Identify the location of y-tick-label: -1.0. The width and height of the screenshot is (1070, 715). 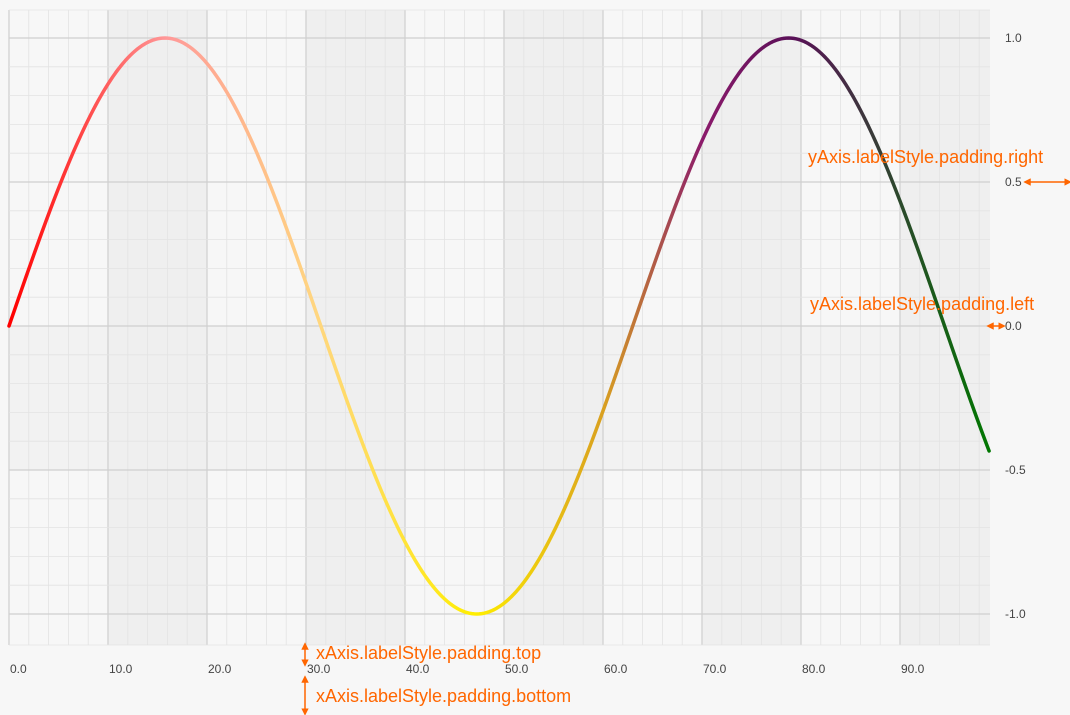
(1015, 614).